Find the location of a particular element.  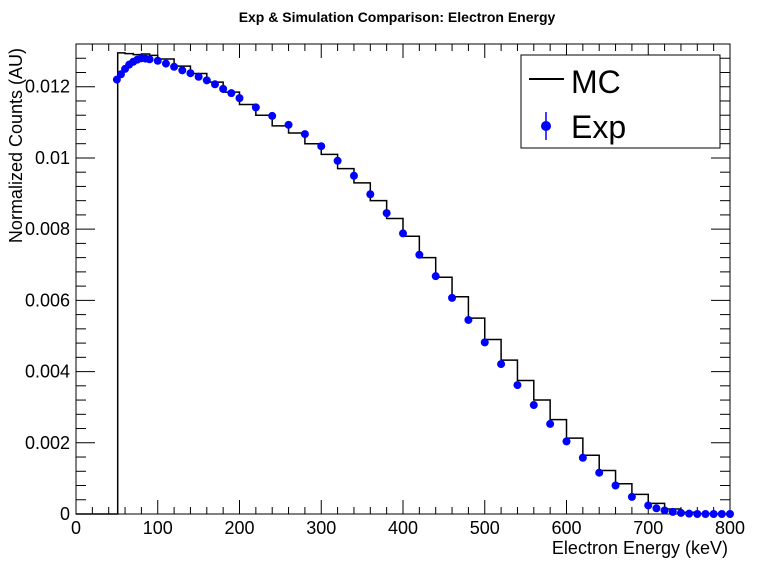

legend: MC Exp is located at coordinates (620, 101).